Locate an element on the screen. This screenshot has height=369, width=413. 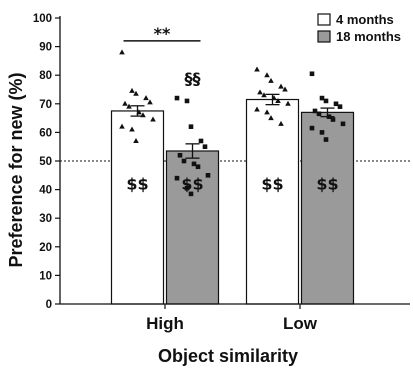
y-tick-label: 80 is located at coordinates (45, 76).